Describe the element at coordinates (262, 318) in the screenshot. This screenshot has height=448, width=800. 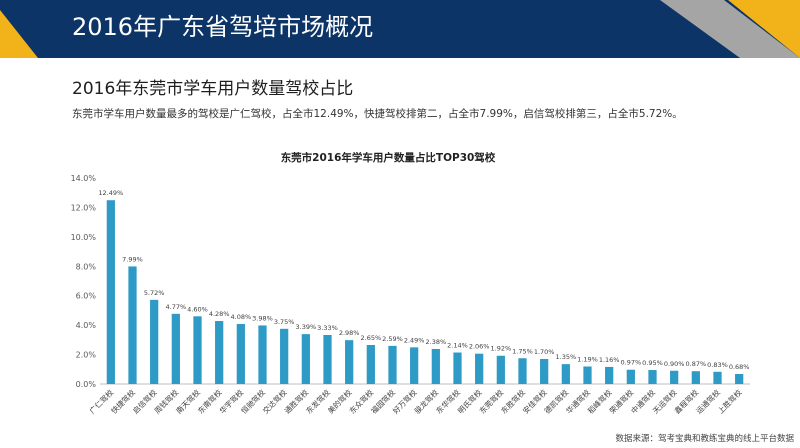
I see `data-label: 3.98%` at that location.